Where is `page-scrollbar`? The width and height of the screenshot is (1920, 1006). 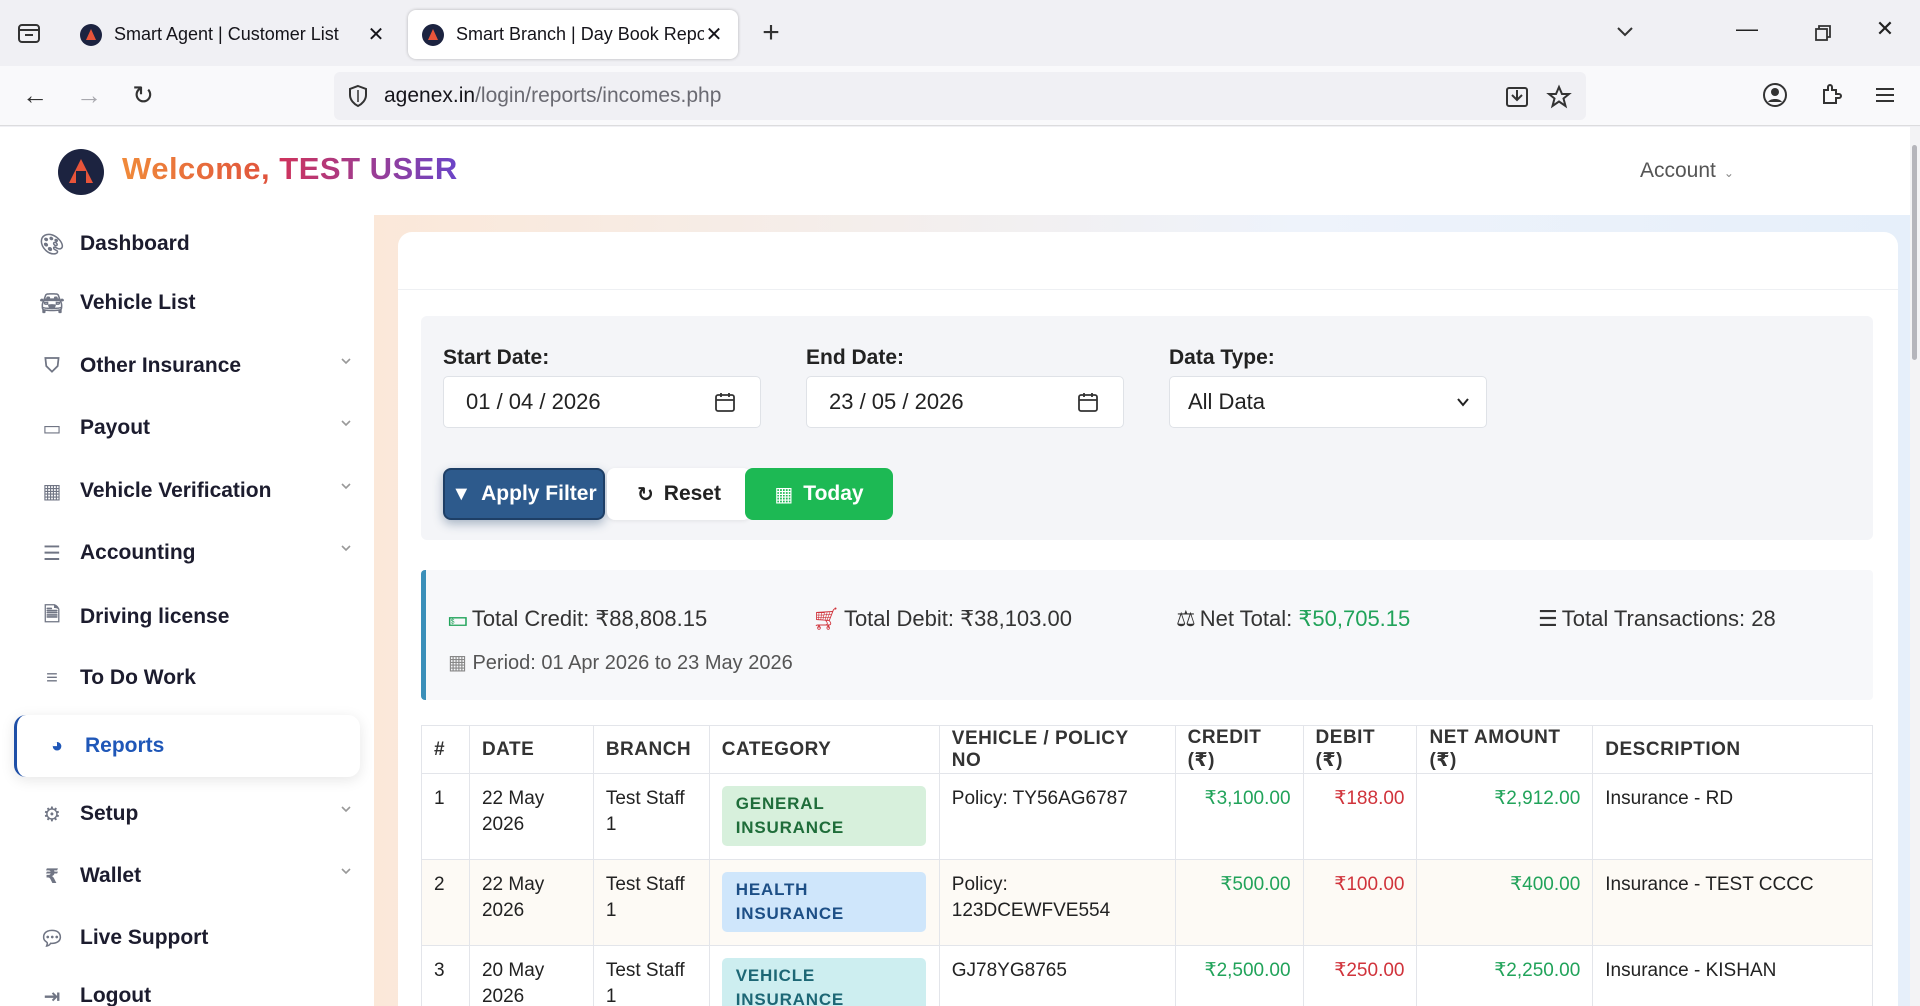 page-scrollbar is located at coordinates (1915, 566).